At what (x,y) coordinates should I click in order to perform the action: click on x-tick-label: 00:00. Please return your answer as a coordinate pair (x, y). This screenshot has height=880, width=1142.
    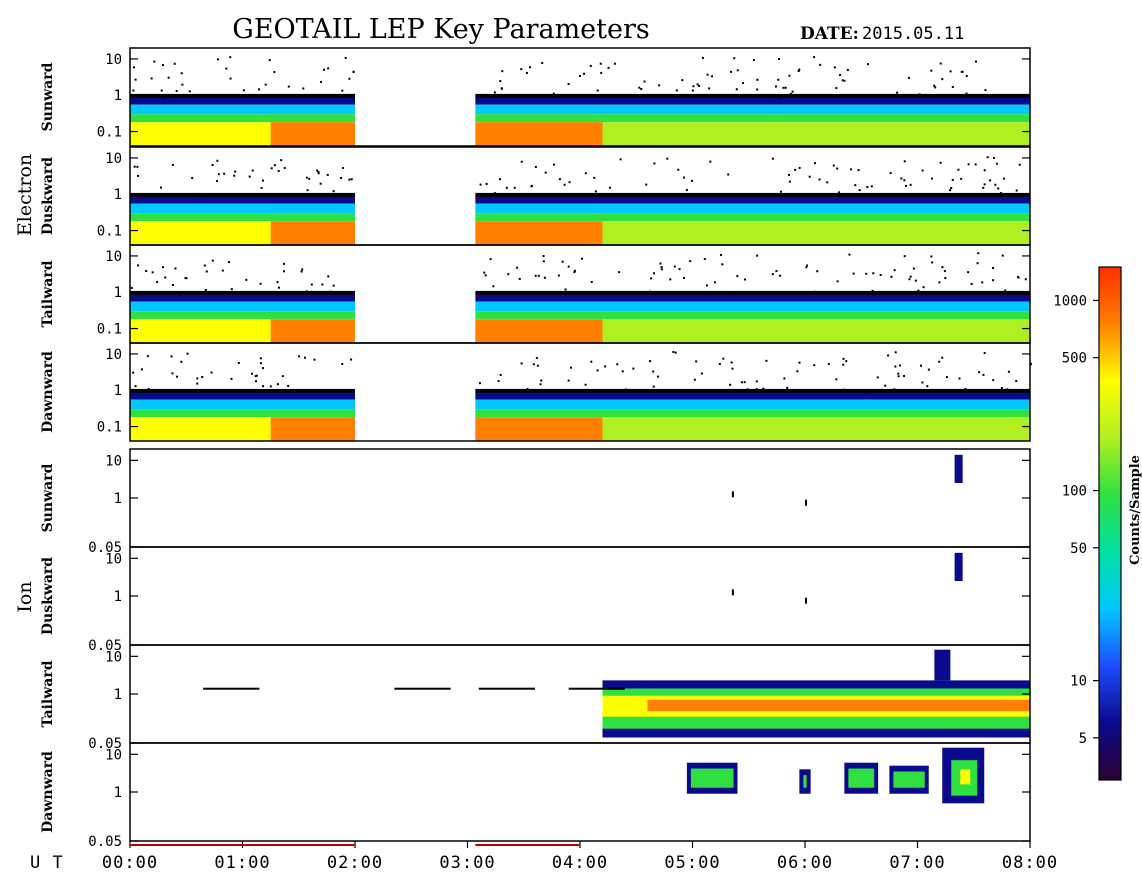
    Looking at the image, I should click on (130, 863).